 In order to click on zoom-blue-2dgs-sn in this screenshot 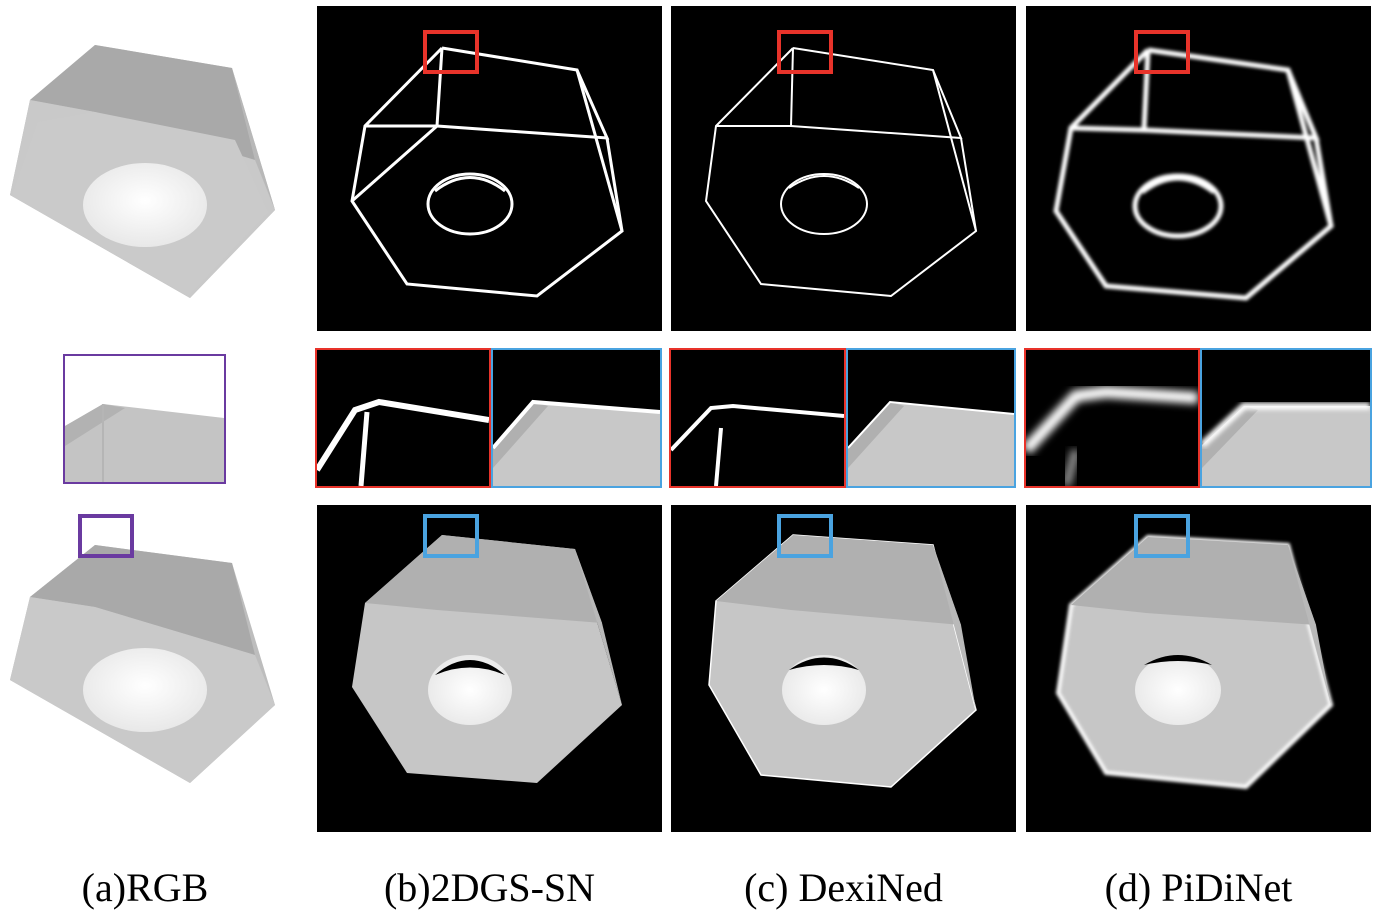, I will do `click(576, 418)`.